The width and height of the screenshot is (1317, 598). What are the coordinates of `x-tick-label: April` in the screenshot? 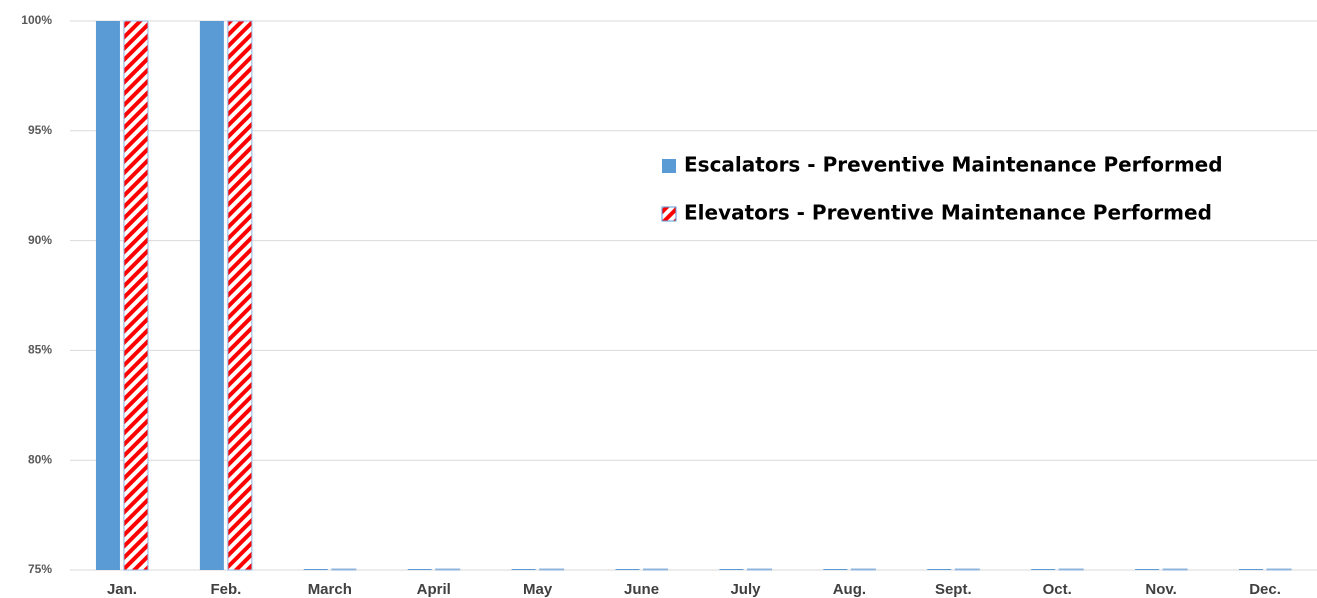 It's located at (434, 589).